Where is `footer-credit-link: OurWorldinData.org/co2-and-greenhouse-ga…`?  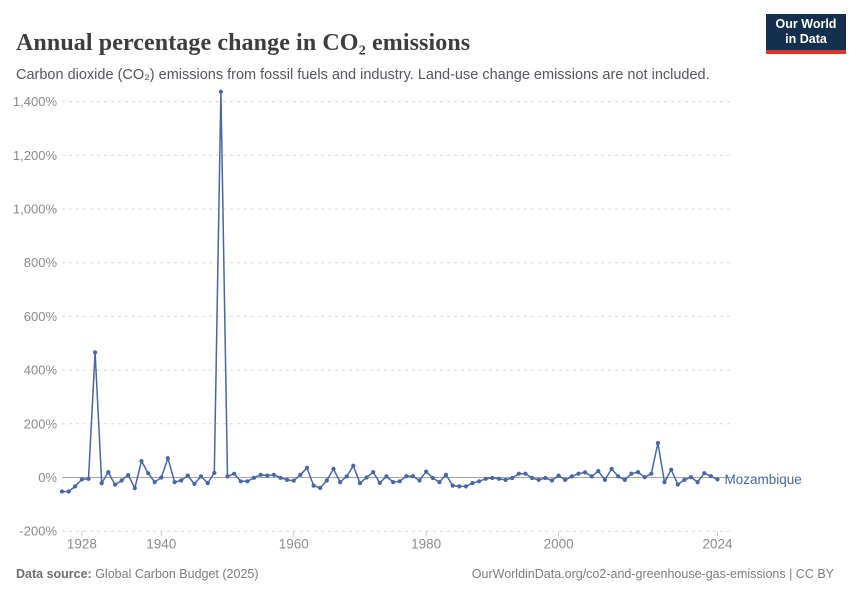 footer-credit-link: OurWorldinData.org/co2-and-greenhouse-ga… is located at coordinates (652, 574).